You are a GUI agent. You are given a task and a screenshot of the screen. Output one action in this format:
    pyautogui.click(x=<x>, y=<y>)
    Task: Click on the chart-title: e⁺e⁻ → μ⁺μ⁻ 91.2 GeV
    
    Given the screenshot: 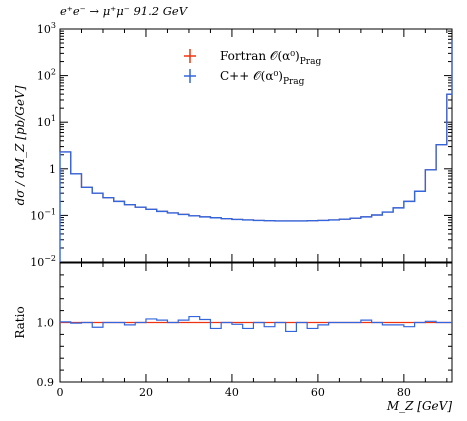 What is the action you would take?
    pyautogui.click(x=123, y=11)
    